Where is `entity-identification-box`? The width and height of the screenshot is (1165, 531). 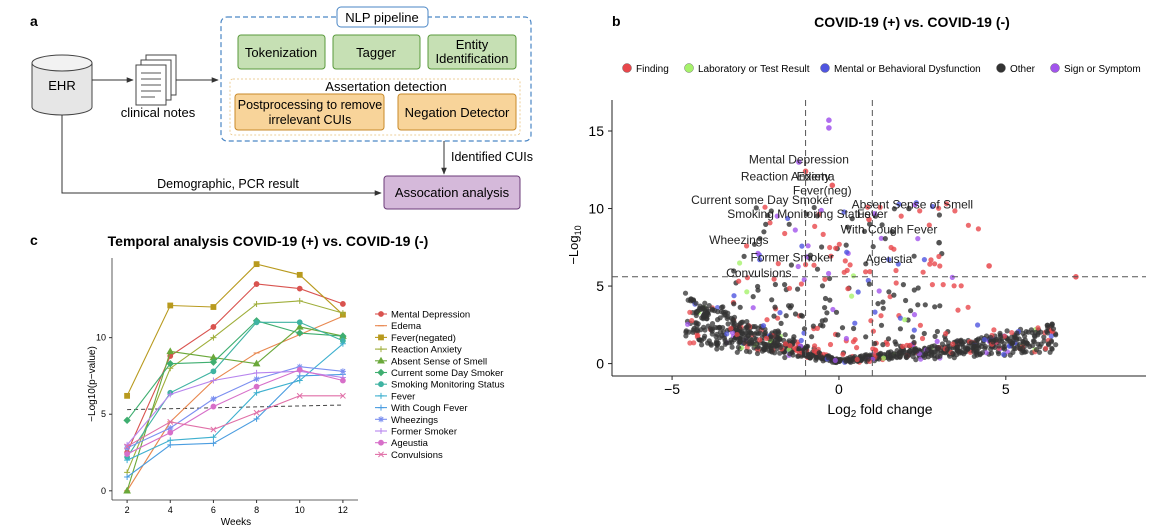 entity-identification-box is located at coordinates (472, 52).